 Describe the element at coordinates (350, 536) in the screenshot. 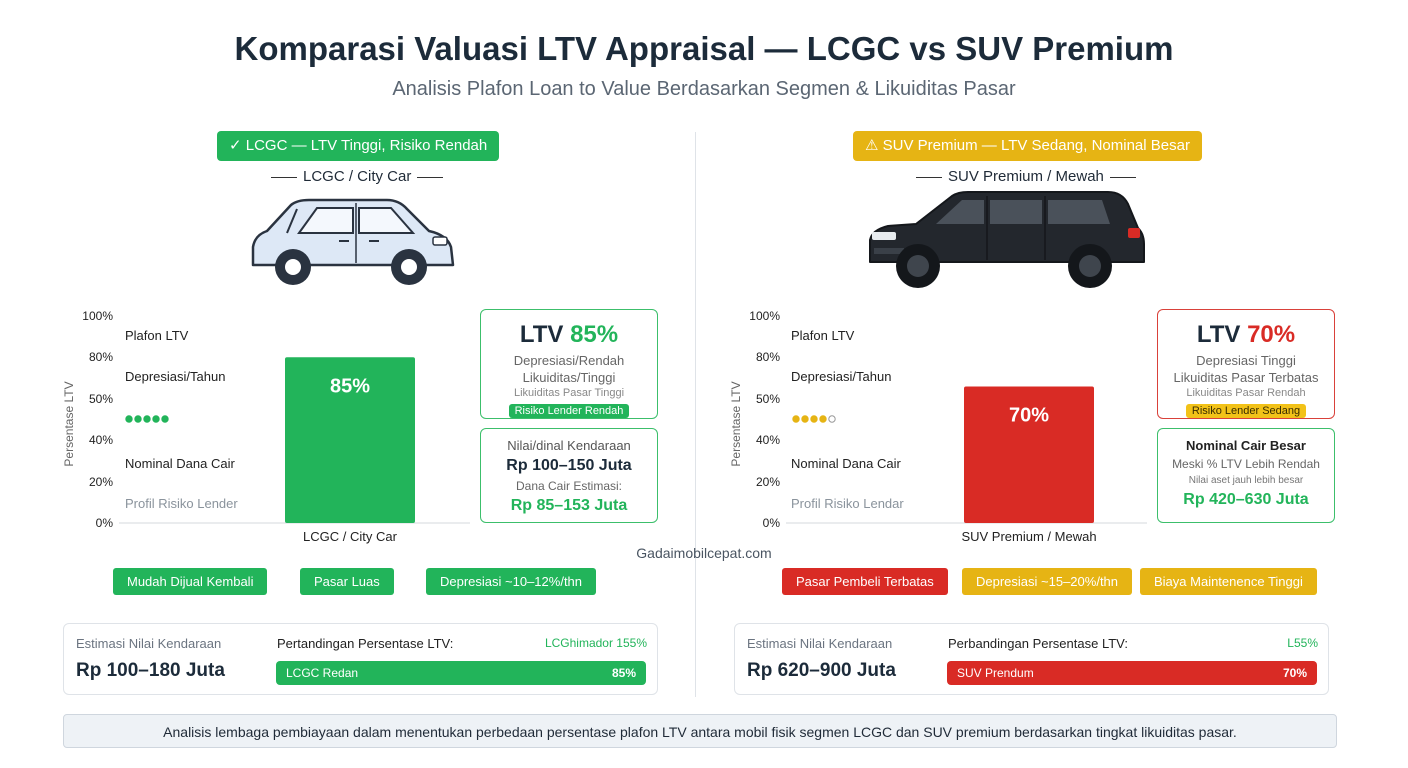

I see `x-category-label: LCGC / City Car` at that location.